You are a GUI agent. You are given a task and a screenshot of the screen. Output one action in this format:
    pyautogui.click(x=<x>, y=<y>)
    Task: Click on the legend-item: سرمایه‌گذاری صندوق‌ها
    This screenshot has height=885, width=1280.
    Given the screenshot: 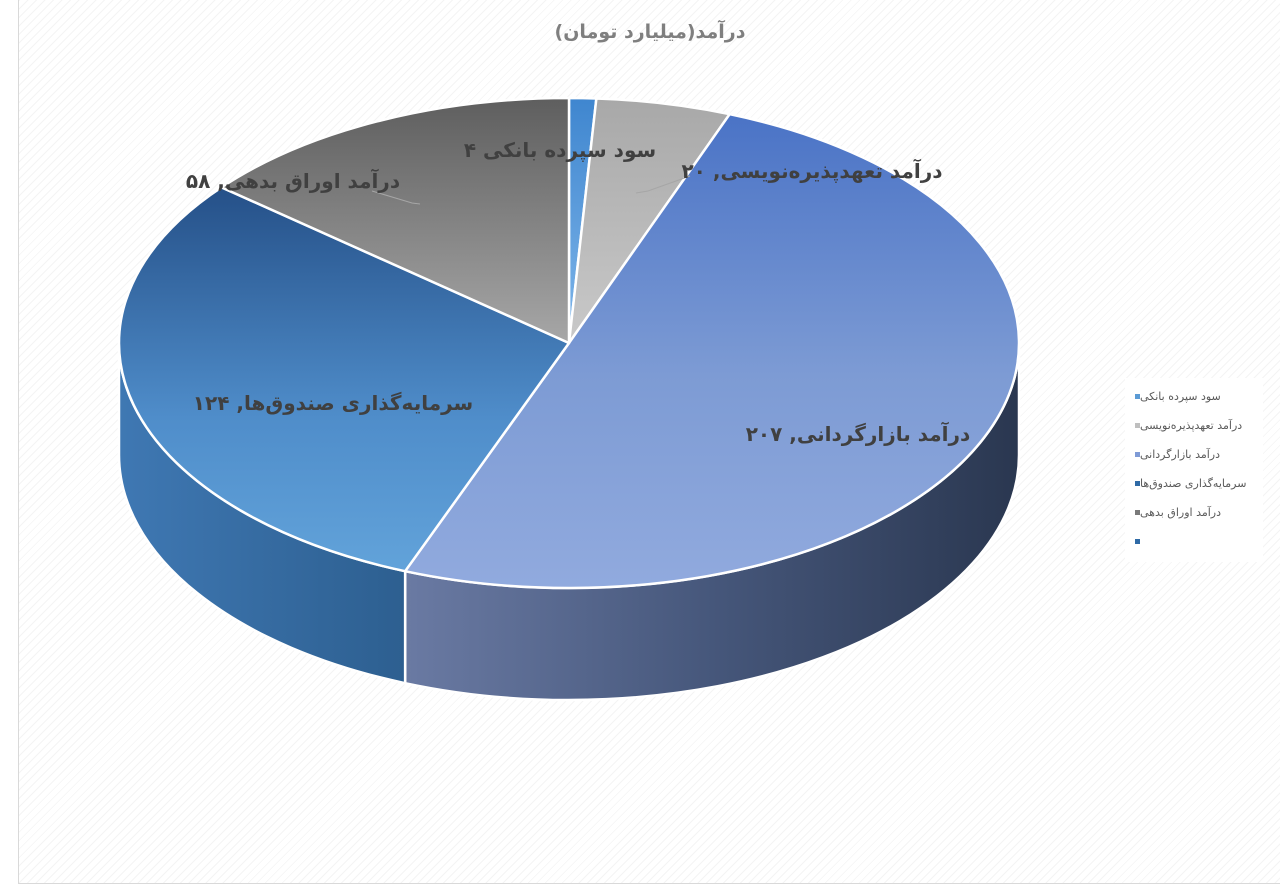 What is the action you would take?
    pyautogui.click(x=1194, y=483)
    